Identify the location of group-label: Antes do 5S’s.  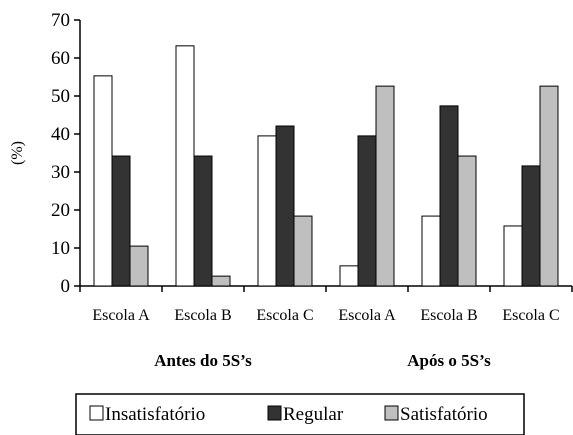
(203, 360).